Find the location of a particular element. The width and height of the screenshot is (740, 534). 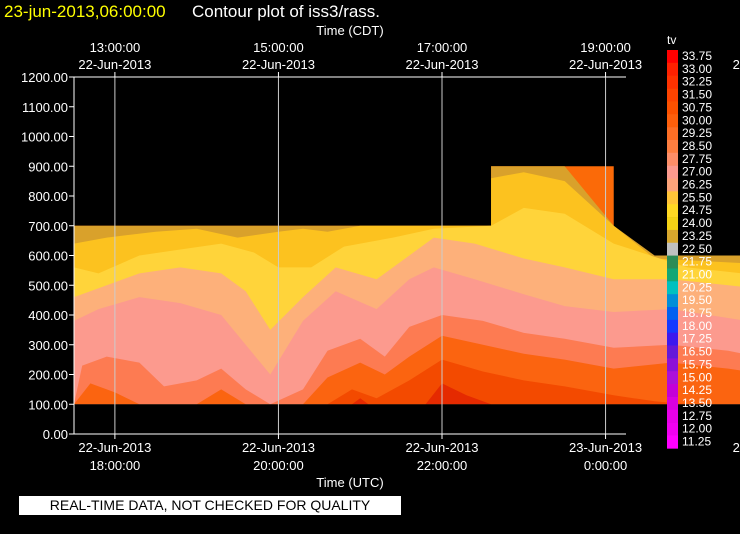

top-tick-time: 15:00:00 is located at coordinates (278, 47).